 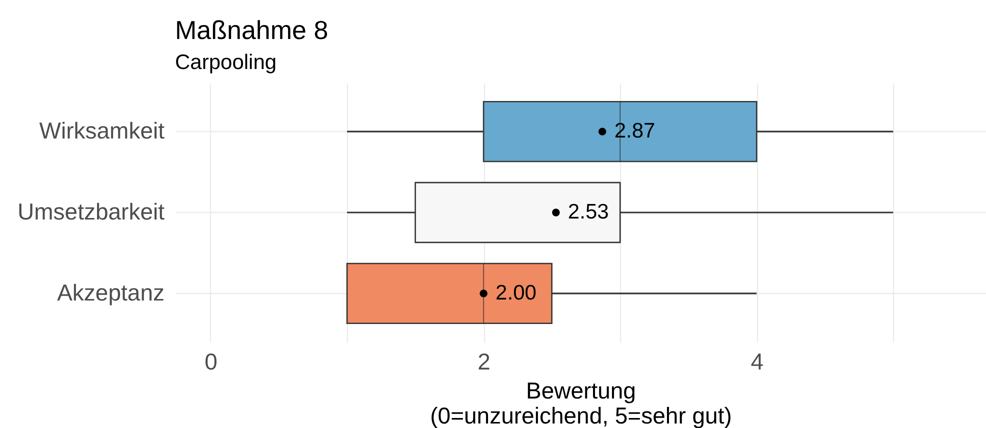 What do you see at coordinates (635, 131) in the screenshot?
I see `annotation: 2.87` at bounding box center [635, 131].